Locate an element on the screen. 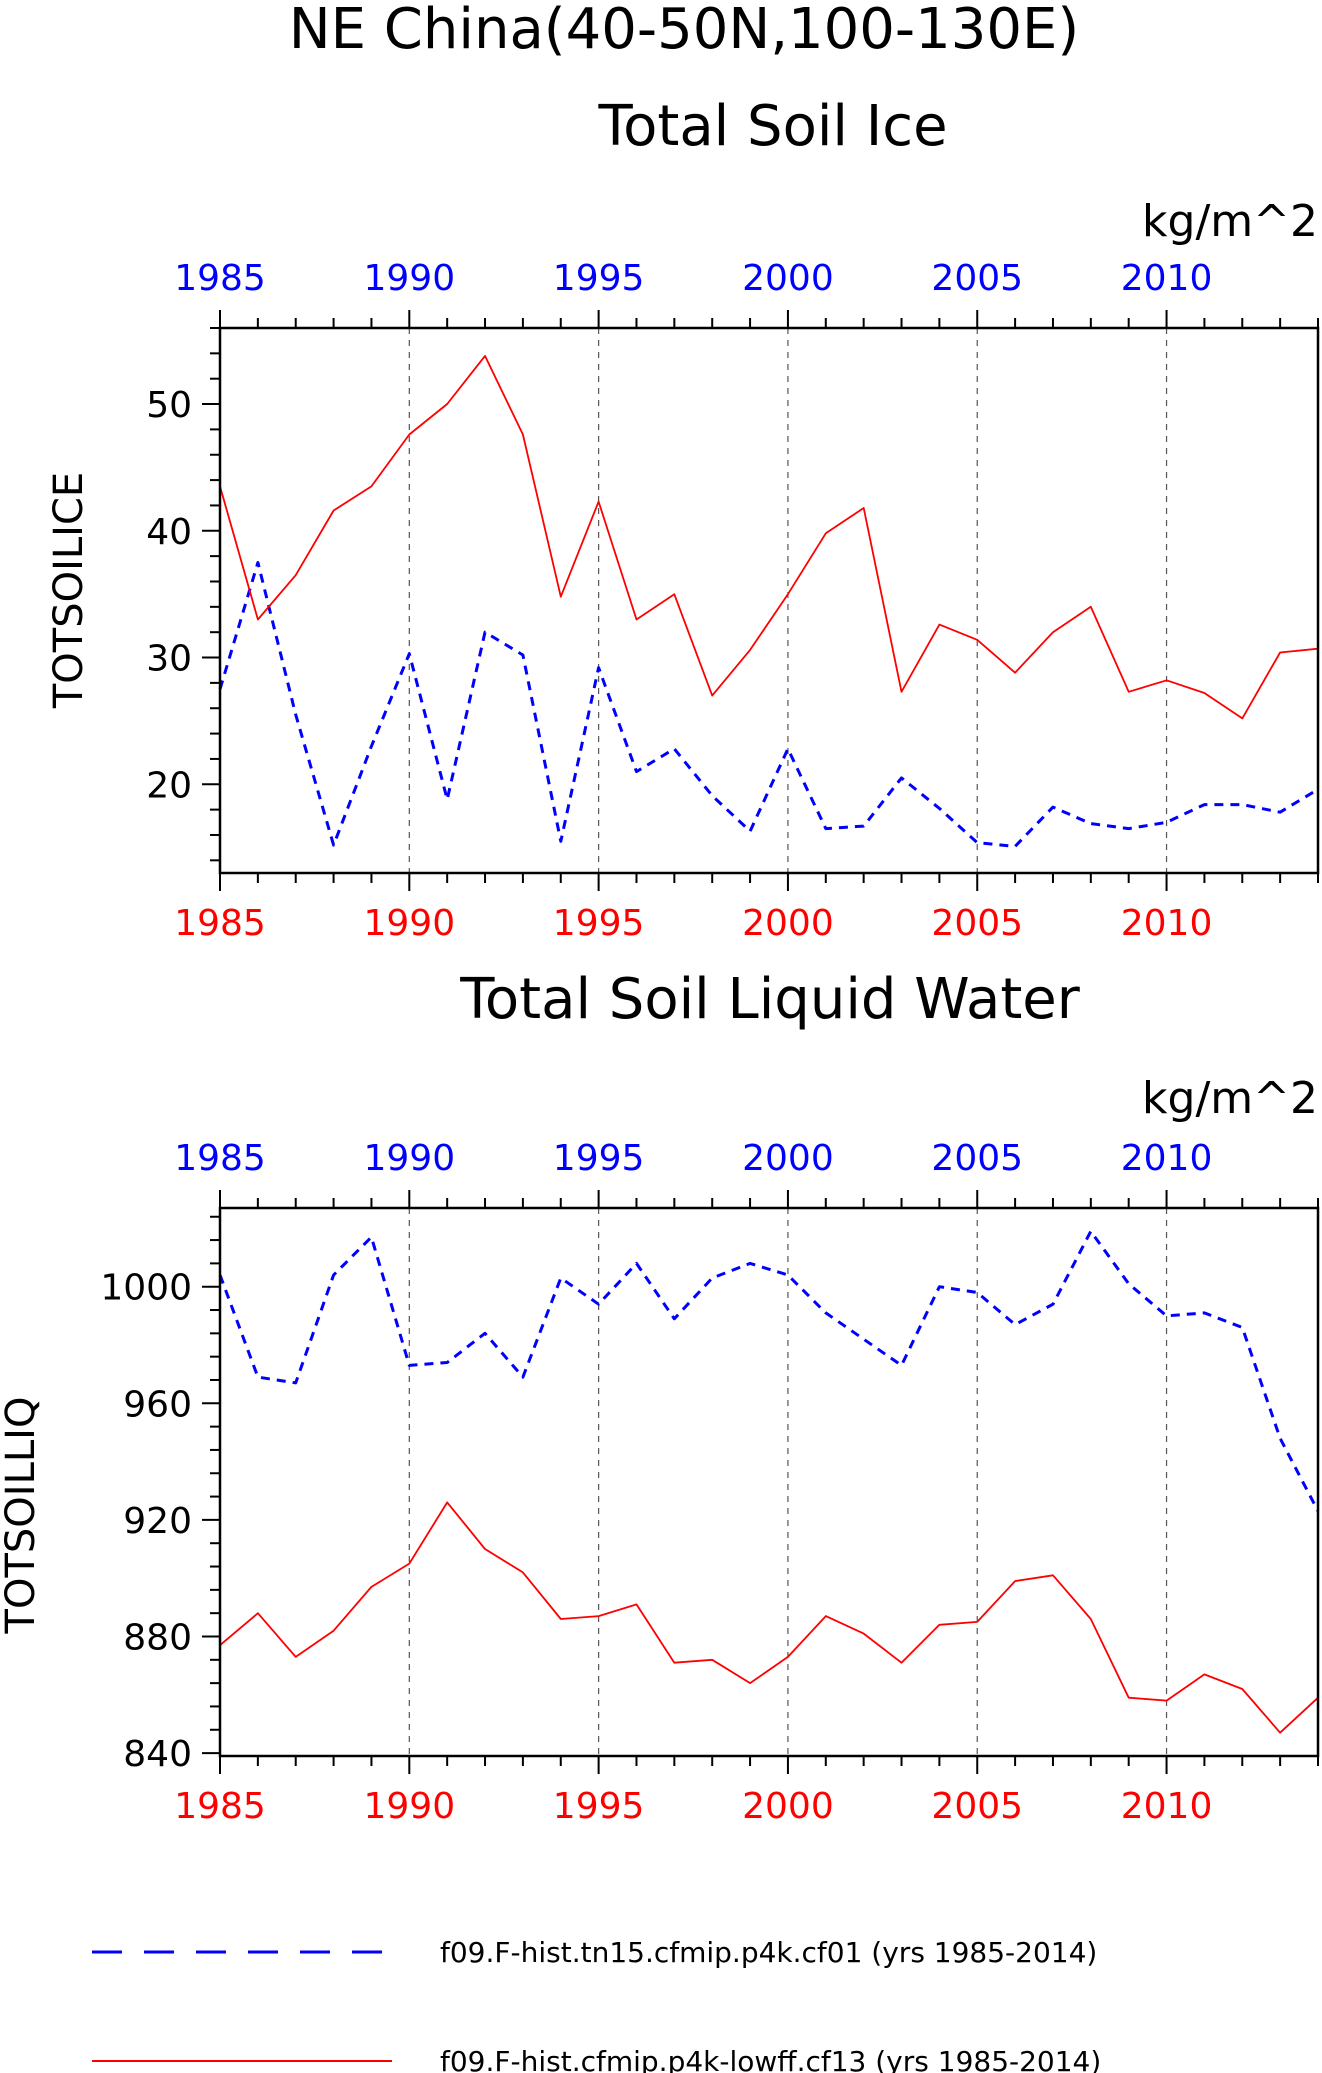  y-tick-label-40: 40 is located at coordinates (169, 532).